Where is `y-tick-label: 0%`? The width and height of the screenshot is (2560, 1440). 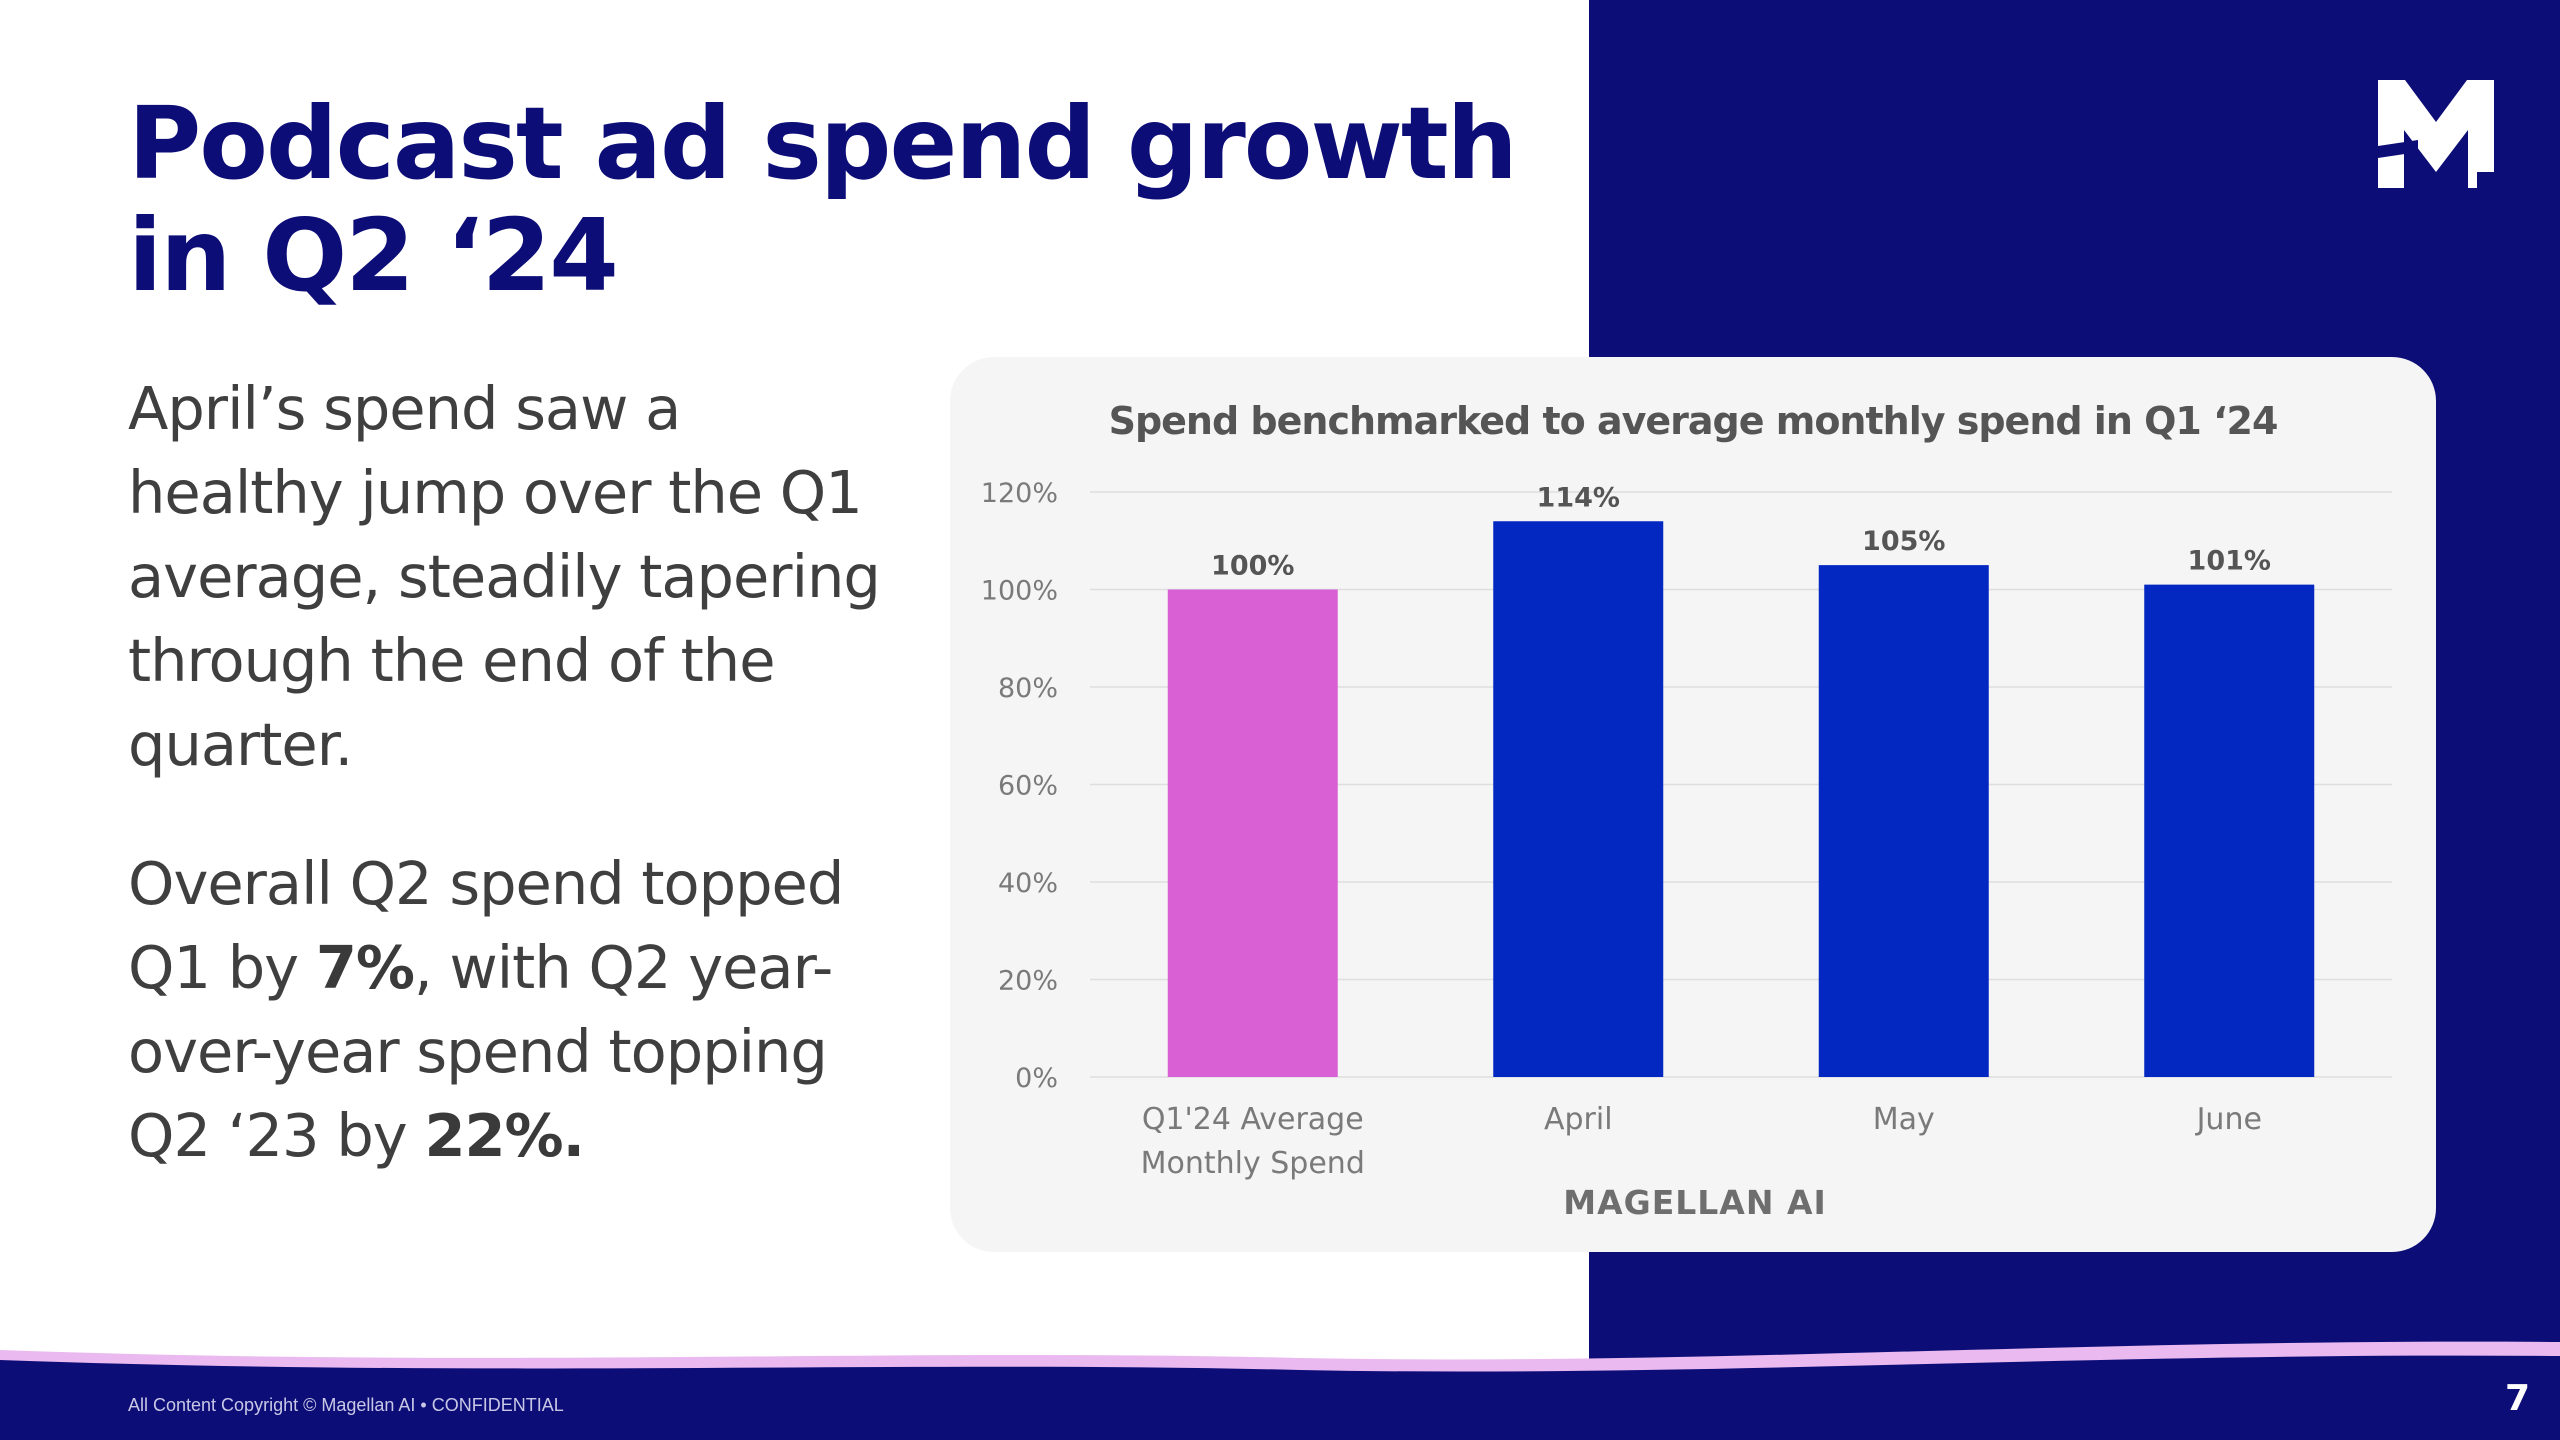
y-tick-label: 0% is located at coordinates (1036, 1078).